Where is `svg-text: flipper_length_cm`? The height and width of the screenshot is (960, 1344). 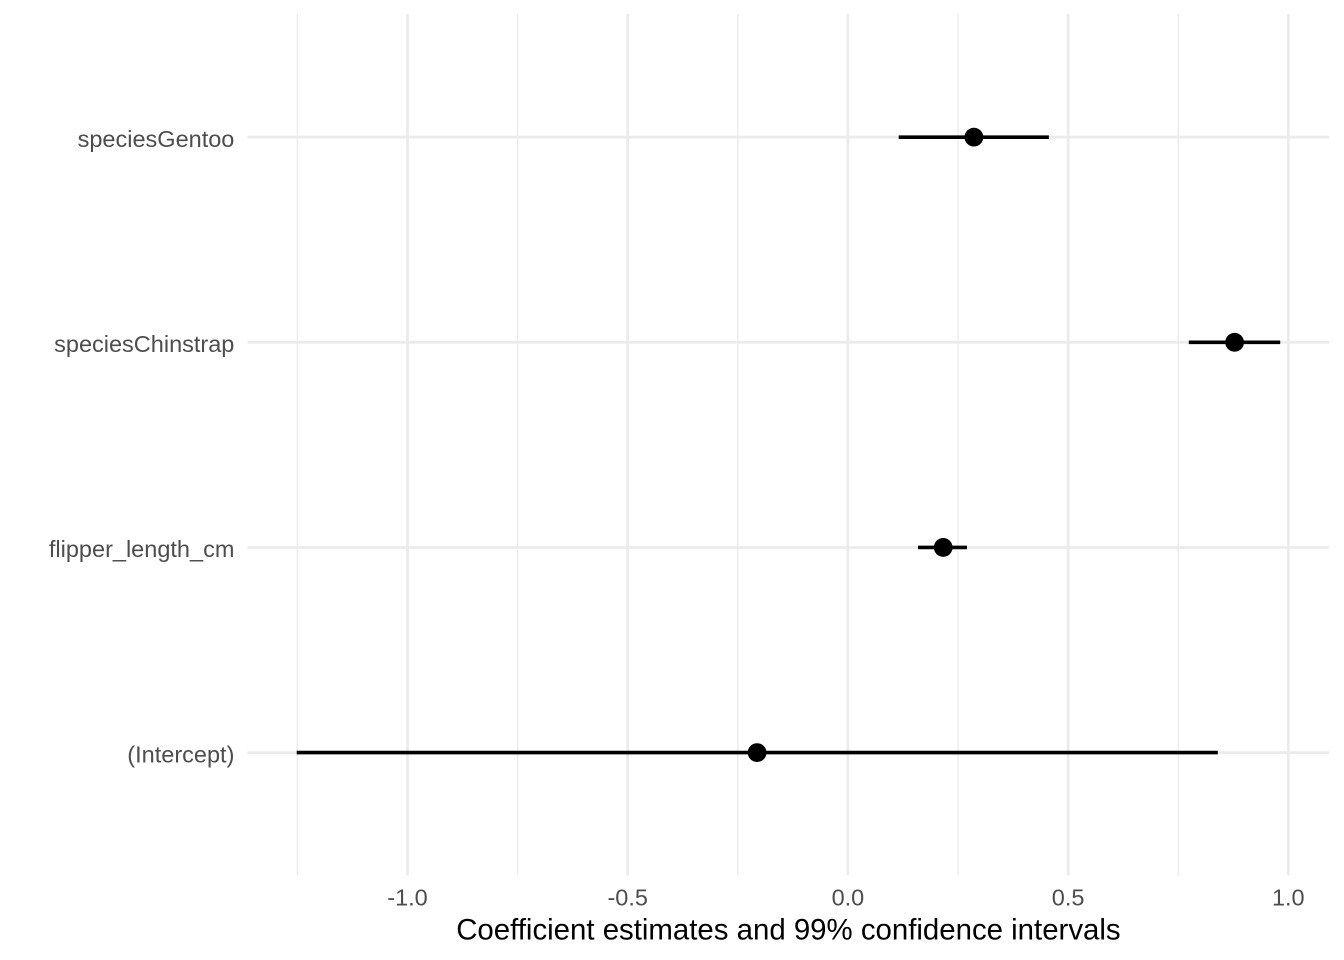 svg-text: flipper_length_cm is located at coordinates (142, 549).